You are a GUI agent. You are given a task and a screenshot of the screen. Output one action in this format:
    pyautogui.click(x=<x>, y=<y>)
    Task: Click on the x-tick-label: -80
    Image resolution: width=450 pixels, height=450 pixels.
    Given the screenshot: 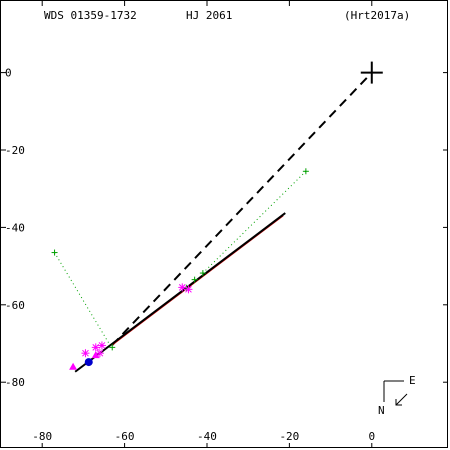 What is the action you would take?
    pyautogui.click(x=42, y=436)
    